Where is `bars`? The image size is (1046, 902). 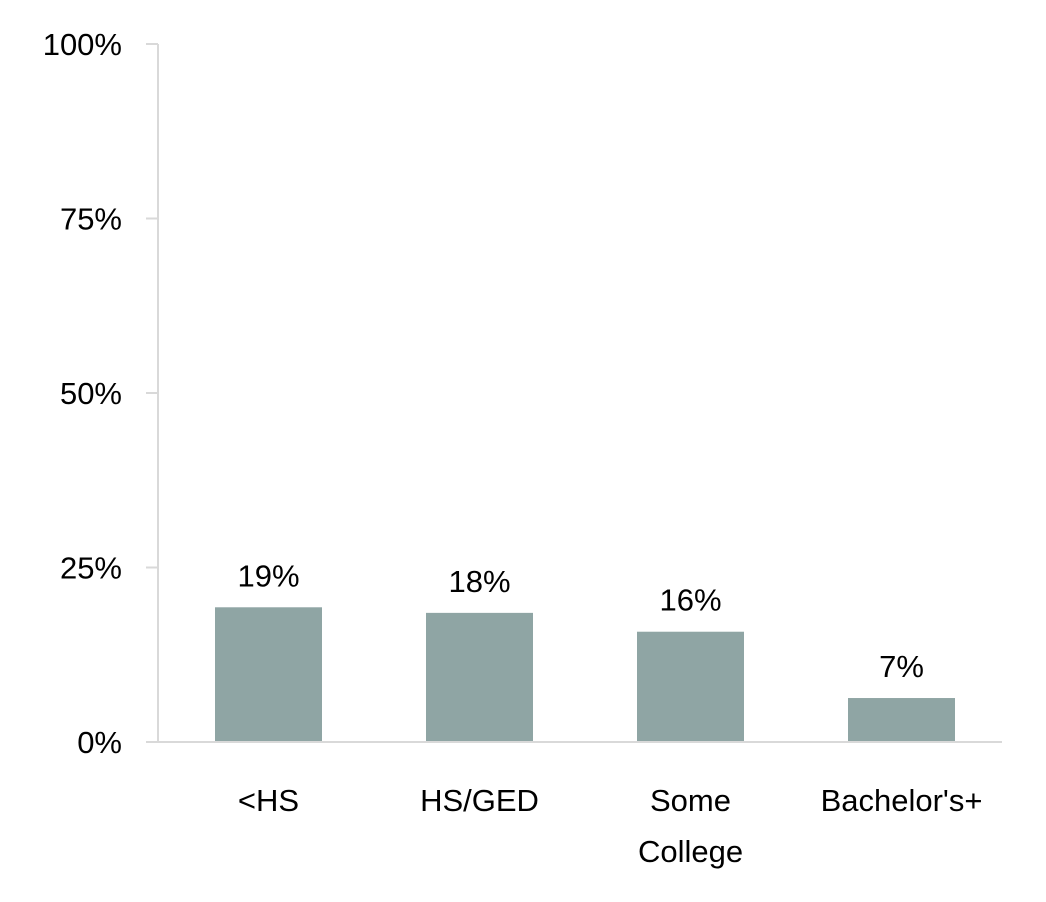 bars is located at coordinates (585, 674).